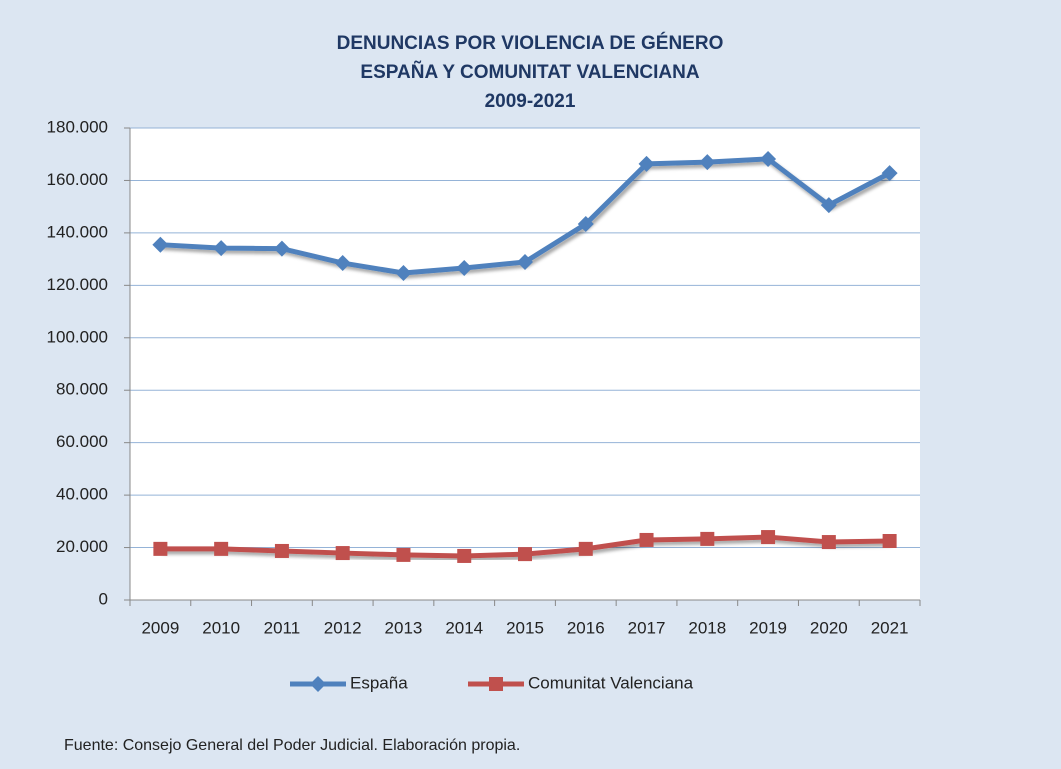  Describe the element at coordinates (82, 441) in the screenshot. I see `y-tick-label: 60.000` at that location.